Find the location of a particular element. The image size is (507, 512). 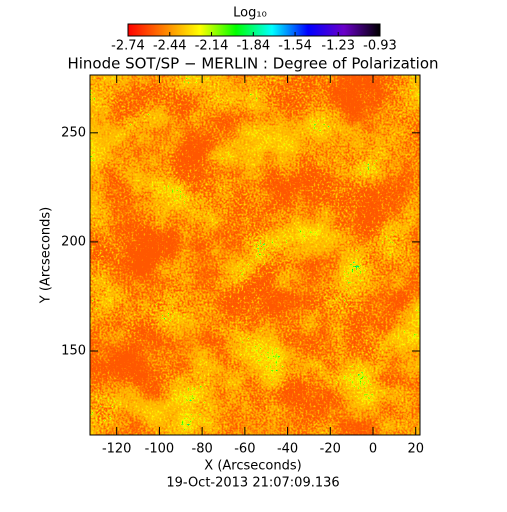

footer: 19-Oct-2013 21:07:09.136 is located at coordinates (252, 483).